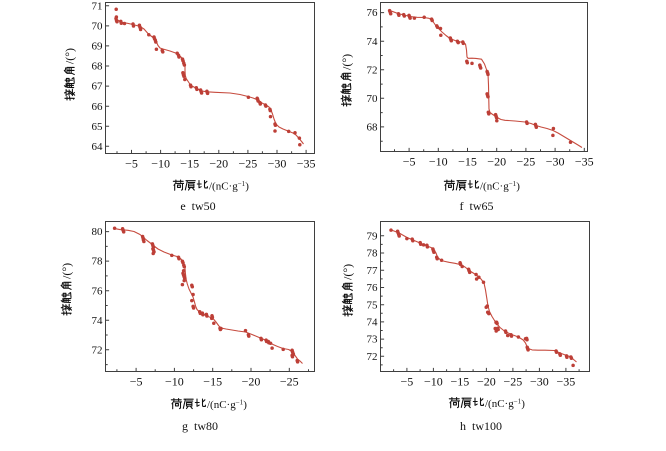 The height and width of the screenshot is (451, 666). Describe the element at coordinates (477, 206) in the screenshot. I see `svg-text: f tw65` at that location.